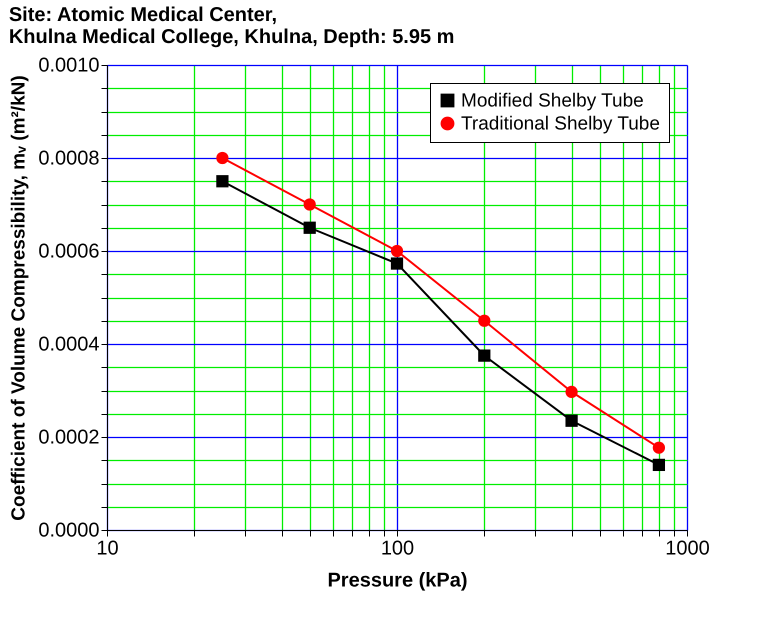  Describe the element at coordinates (69, 251) in the screenshot. I see `y-tick-label: 0.0006` at that location.